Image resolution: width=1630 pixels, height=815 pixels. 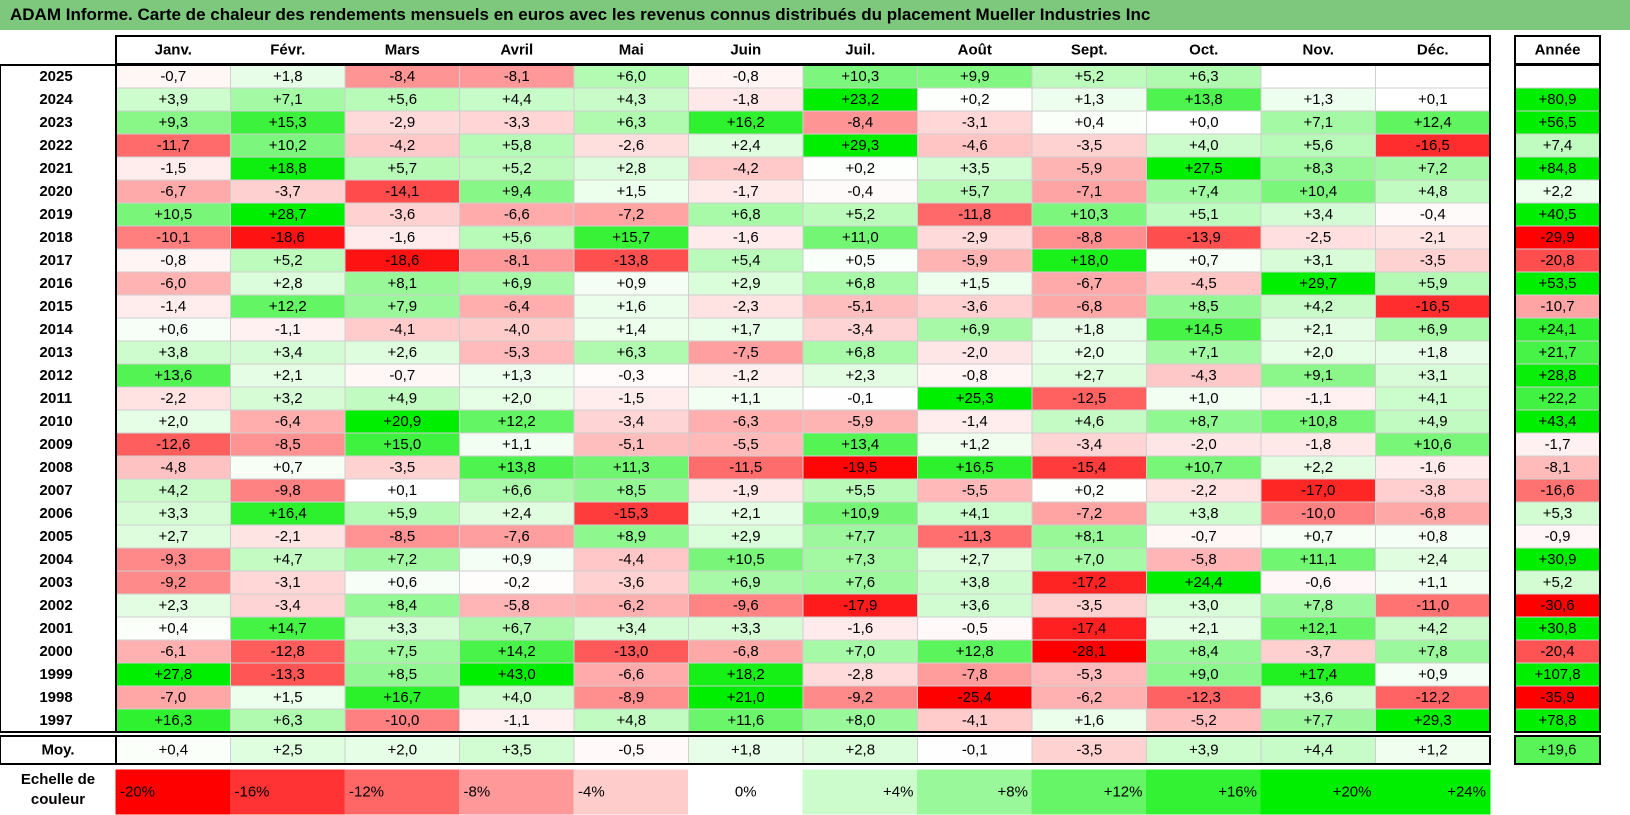 What do you see at coordinates (173, 674) in the screenshot?
I see `heat-cell-label: +27,8` at bounding box center [173, 674].